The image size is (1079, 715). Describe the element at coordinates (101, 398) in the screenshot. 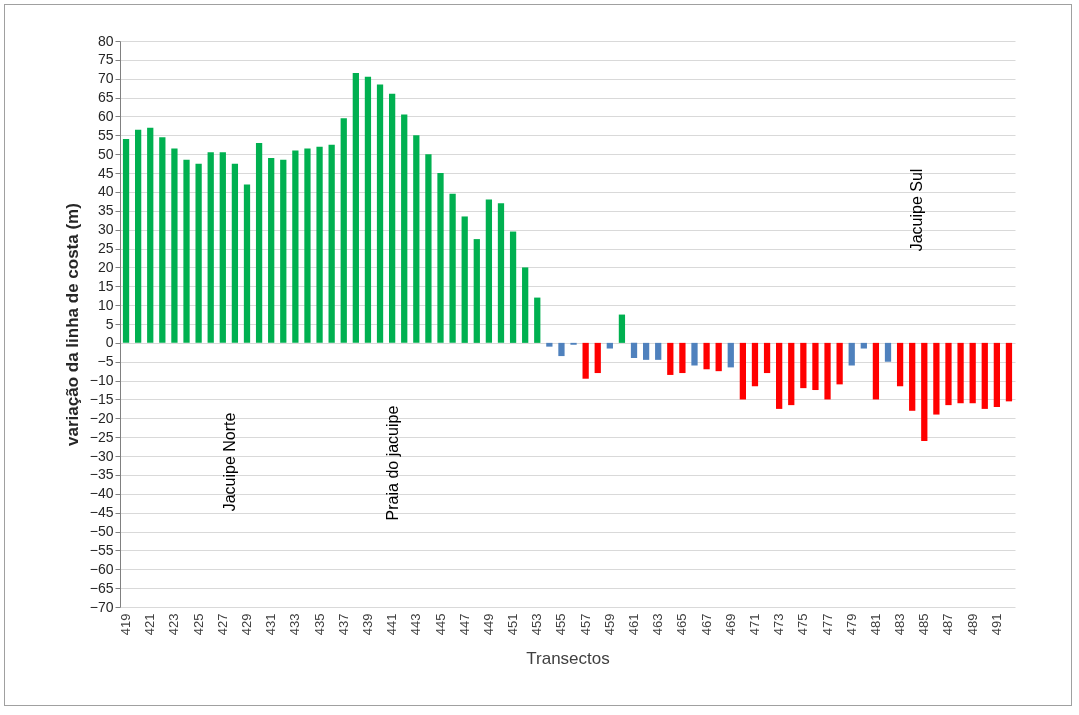

I see `y-tick-label: −15` at that location.